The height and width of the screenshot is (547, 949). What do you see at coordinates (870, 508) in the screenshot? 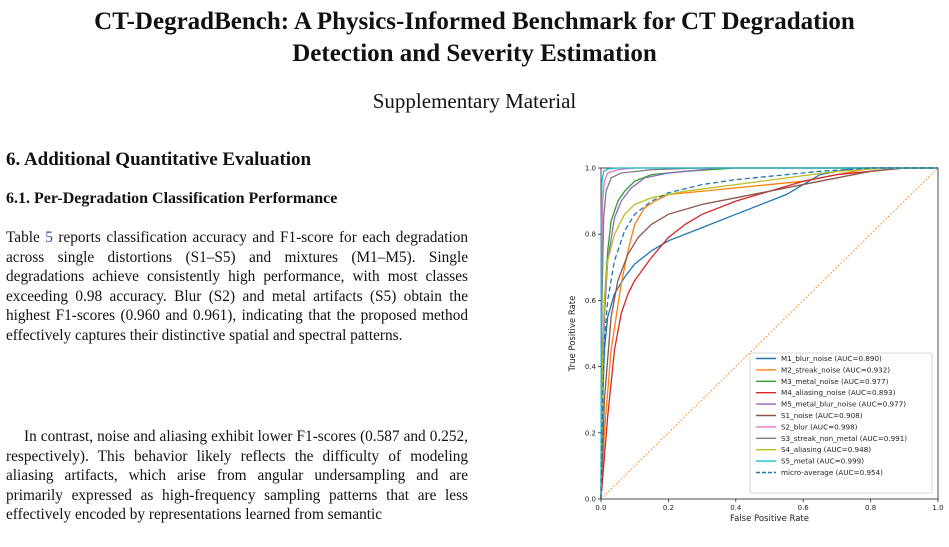
I see `x-tick-label: 0.8` at bounding box center [870, 508].